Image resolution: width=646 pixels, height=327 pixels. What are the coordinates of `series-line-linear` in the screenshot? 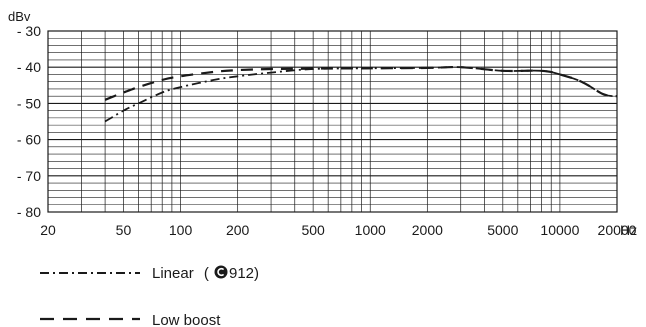 It's located at (361, 94).